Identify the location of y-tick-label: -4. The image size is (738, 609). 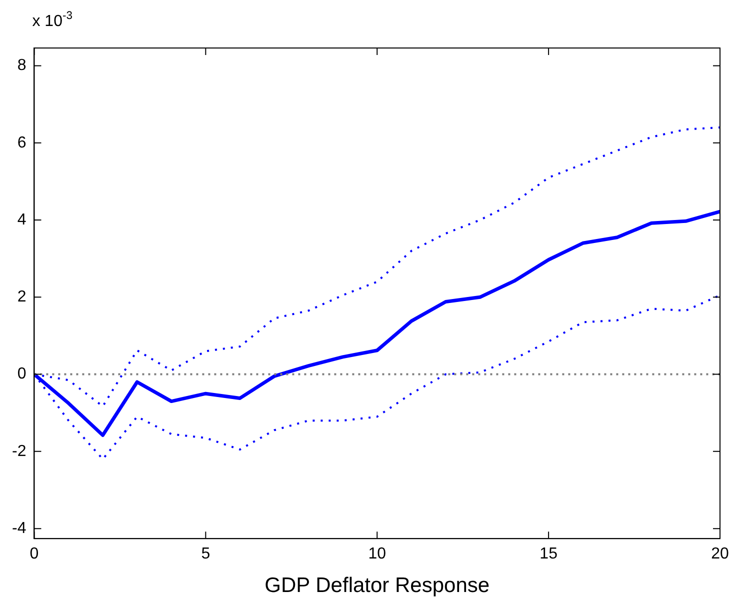
(19, 528).